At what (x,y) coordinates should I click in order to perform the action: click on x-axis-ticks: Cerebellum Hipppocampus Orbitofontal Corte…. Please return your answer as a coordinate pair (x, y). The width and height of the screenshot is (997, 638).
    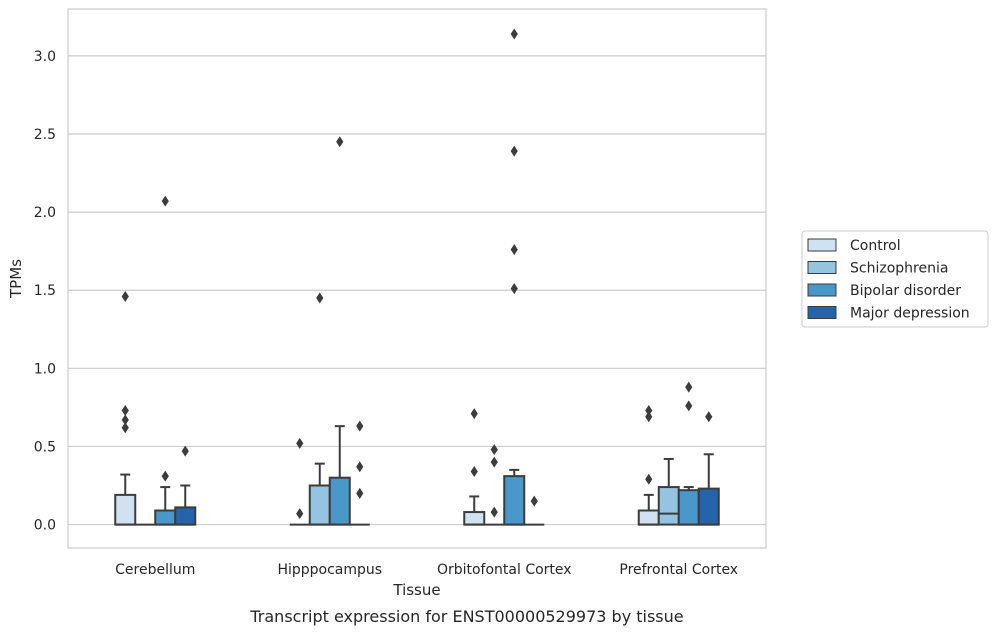
    Looking at the image, I should click on (426, 570).